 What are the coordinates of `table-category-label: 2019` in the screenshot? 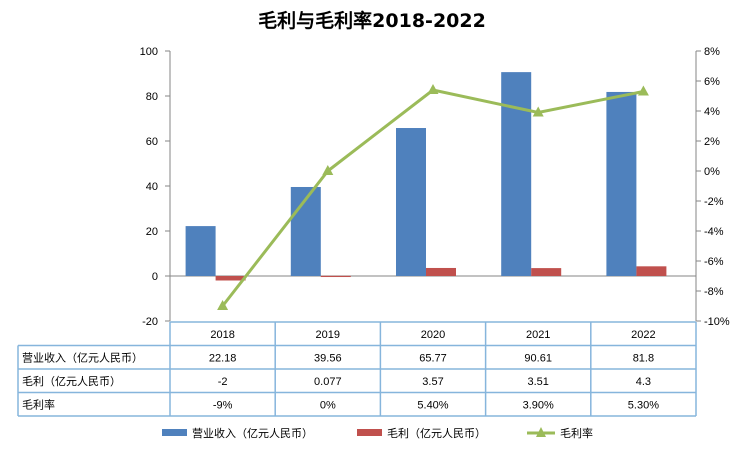 It's located at (328, 335).